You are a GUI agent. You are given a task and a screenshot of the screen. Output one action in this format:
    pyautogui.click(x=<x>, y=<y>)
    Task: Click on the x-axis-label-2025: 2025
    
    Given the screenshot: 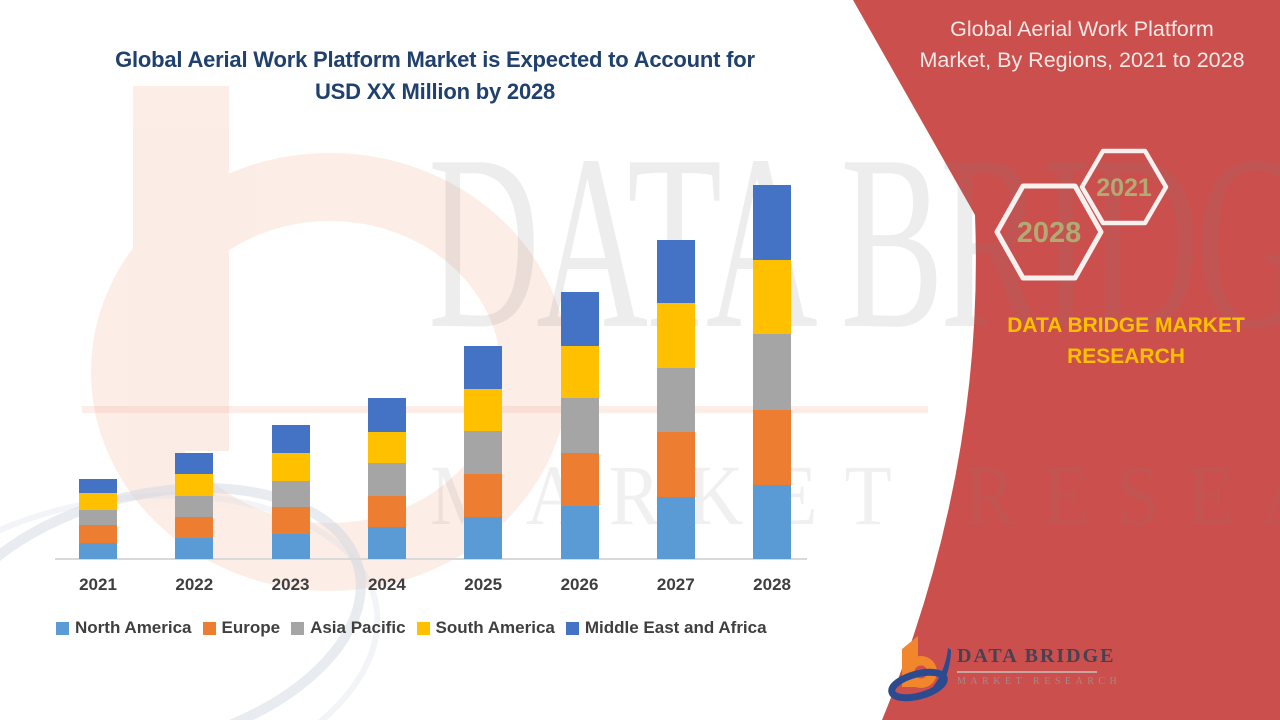 What is the action you would take?
    pyautogui.click(x=483, y=584)
    